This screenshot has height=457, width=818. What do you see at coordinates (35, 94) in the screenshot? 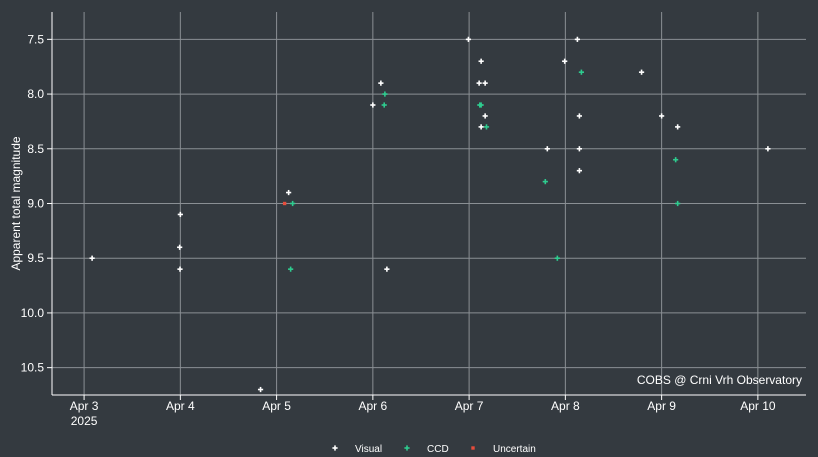
I see `y-tick-label: 8.0` at bounding box center [35, 94].